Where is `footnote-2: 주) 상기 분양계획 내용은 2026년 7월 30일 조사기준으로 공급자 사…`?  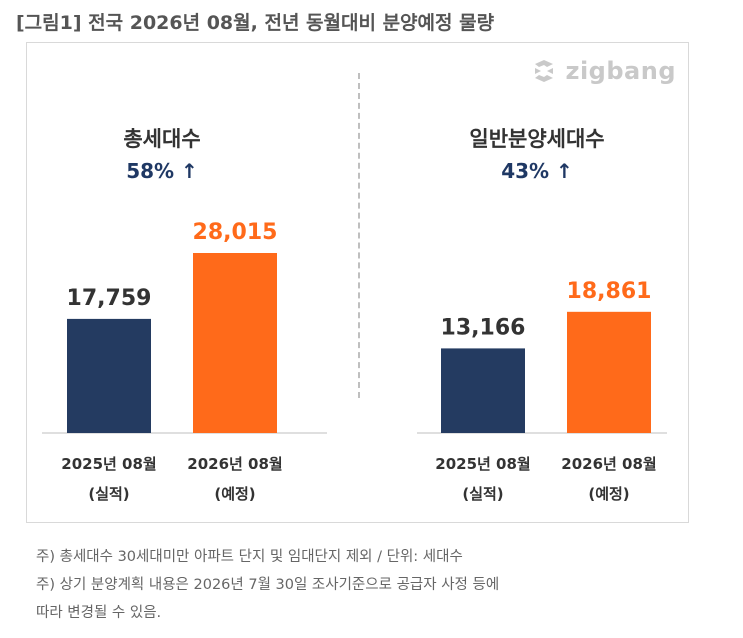
footnote-2: 주) 상기 분양계획 내용은 2026년 7월 30일 조사기준으로 공급자 사… is located at coordinates (268, 585).